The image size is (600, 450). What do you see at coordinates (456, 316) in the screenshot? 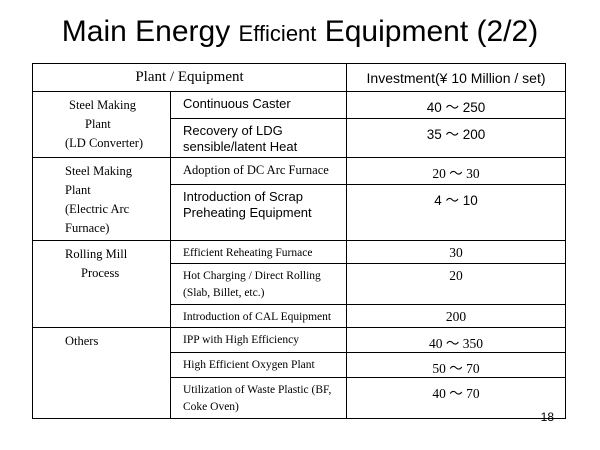
I see `investment-cell: 200` at bounding box center [456, 316].